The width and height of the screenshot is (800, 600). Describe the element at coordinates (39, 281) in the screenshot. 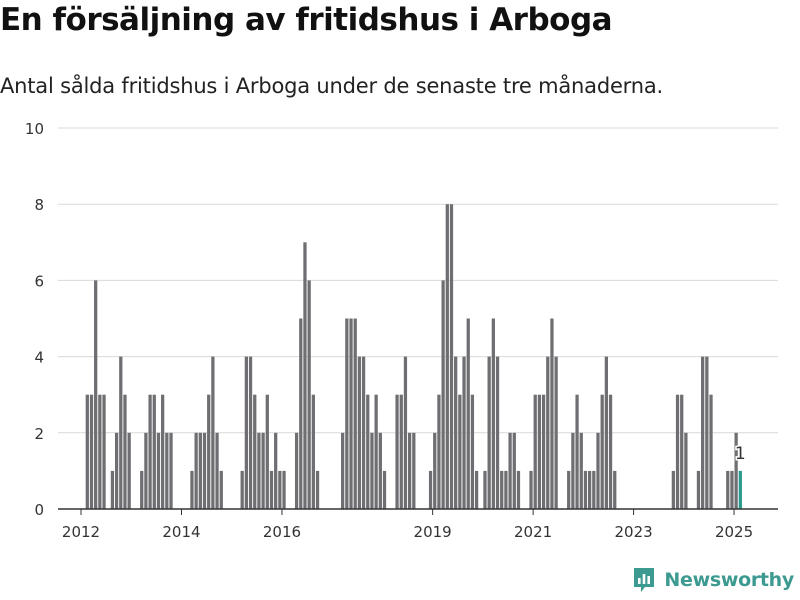

I see `y-tick-label: 6` at that location.